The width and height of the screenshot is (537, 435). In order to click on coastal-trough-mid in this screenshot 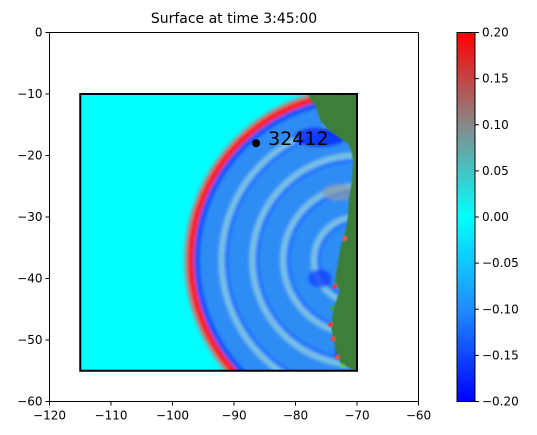, I will do `click(320, 278)`.